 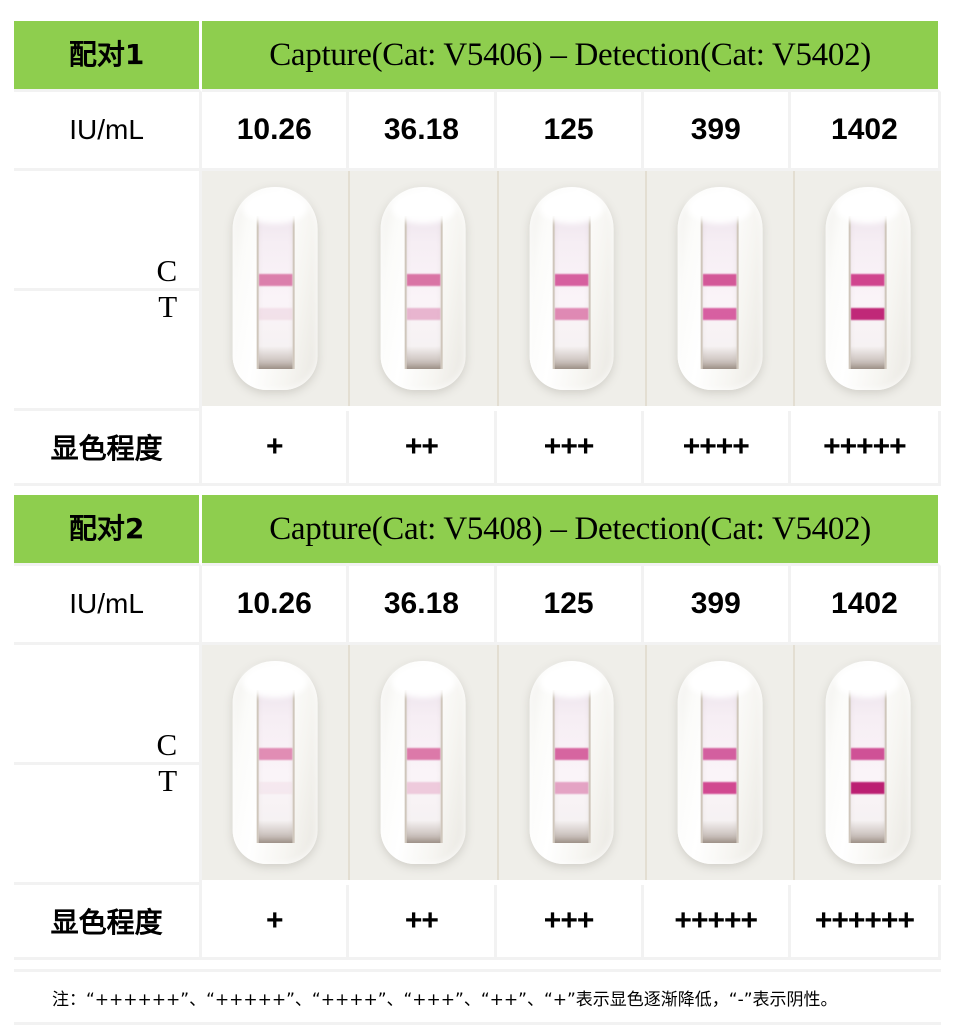 I want to click on concentration-value: 1402, so click(x=864, y=129).